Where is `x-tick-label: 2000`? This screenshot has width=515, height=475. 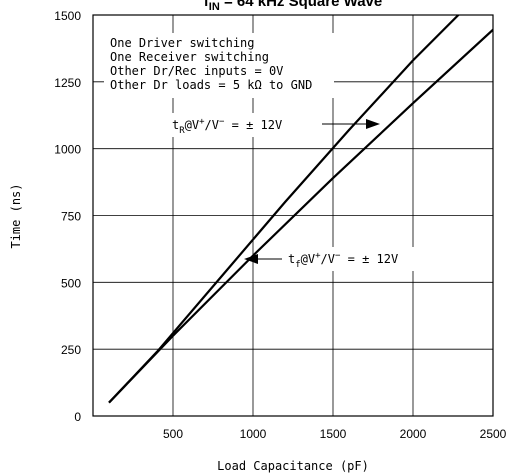 x-tick-label: 2000 is located at coordinates (413, 434).